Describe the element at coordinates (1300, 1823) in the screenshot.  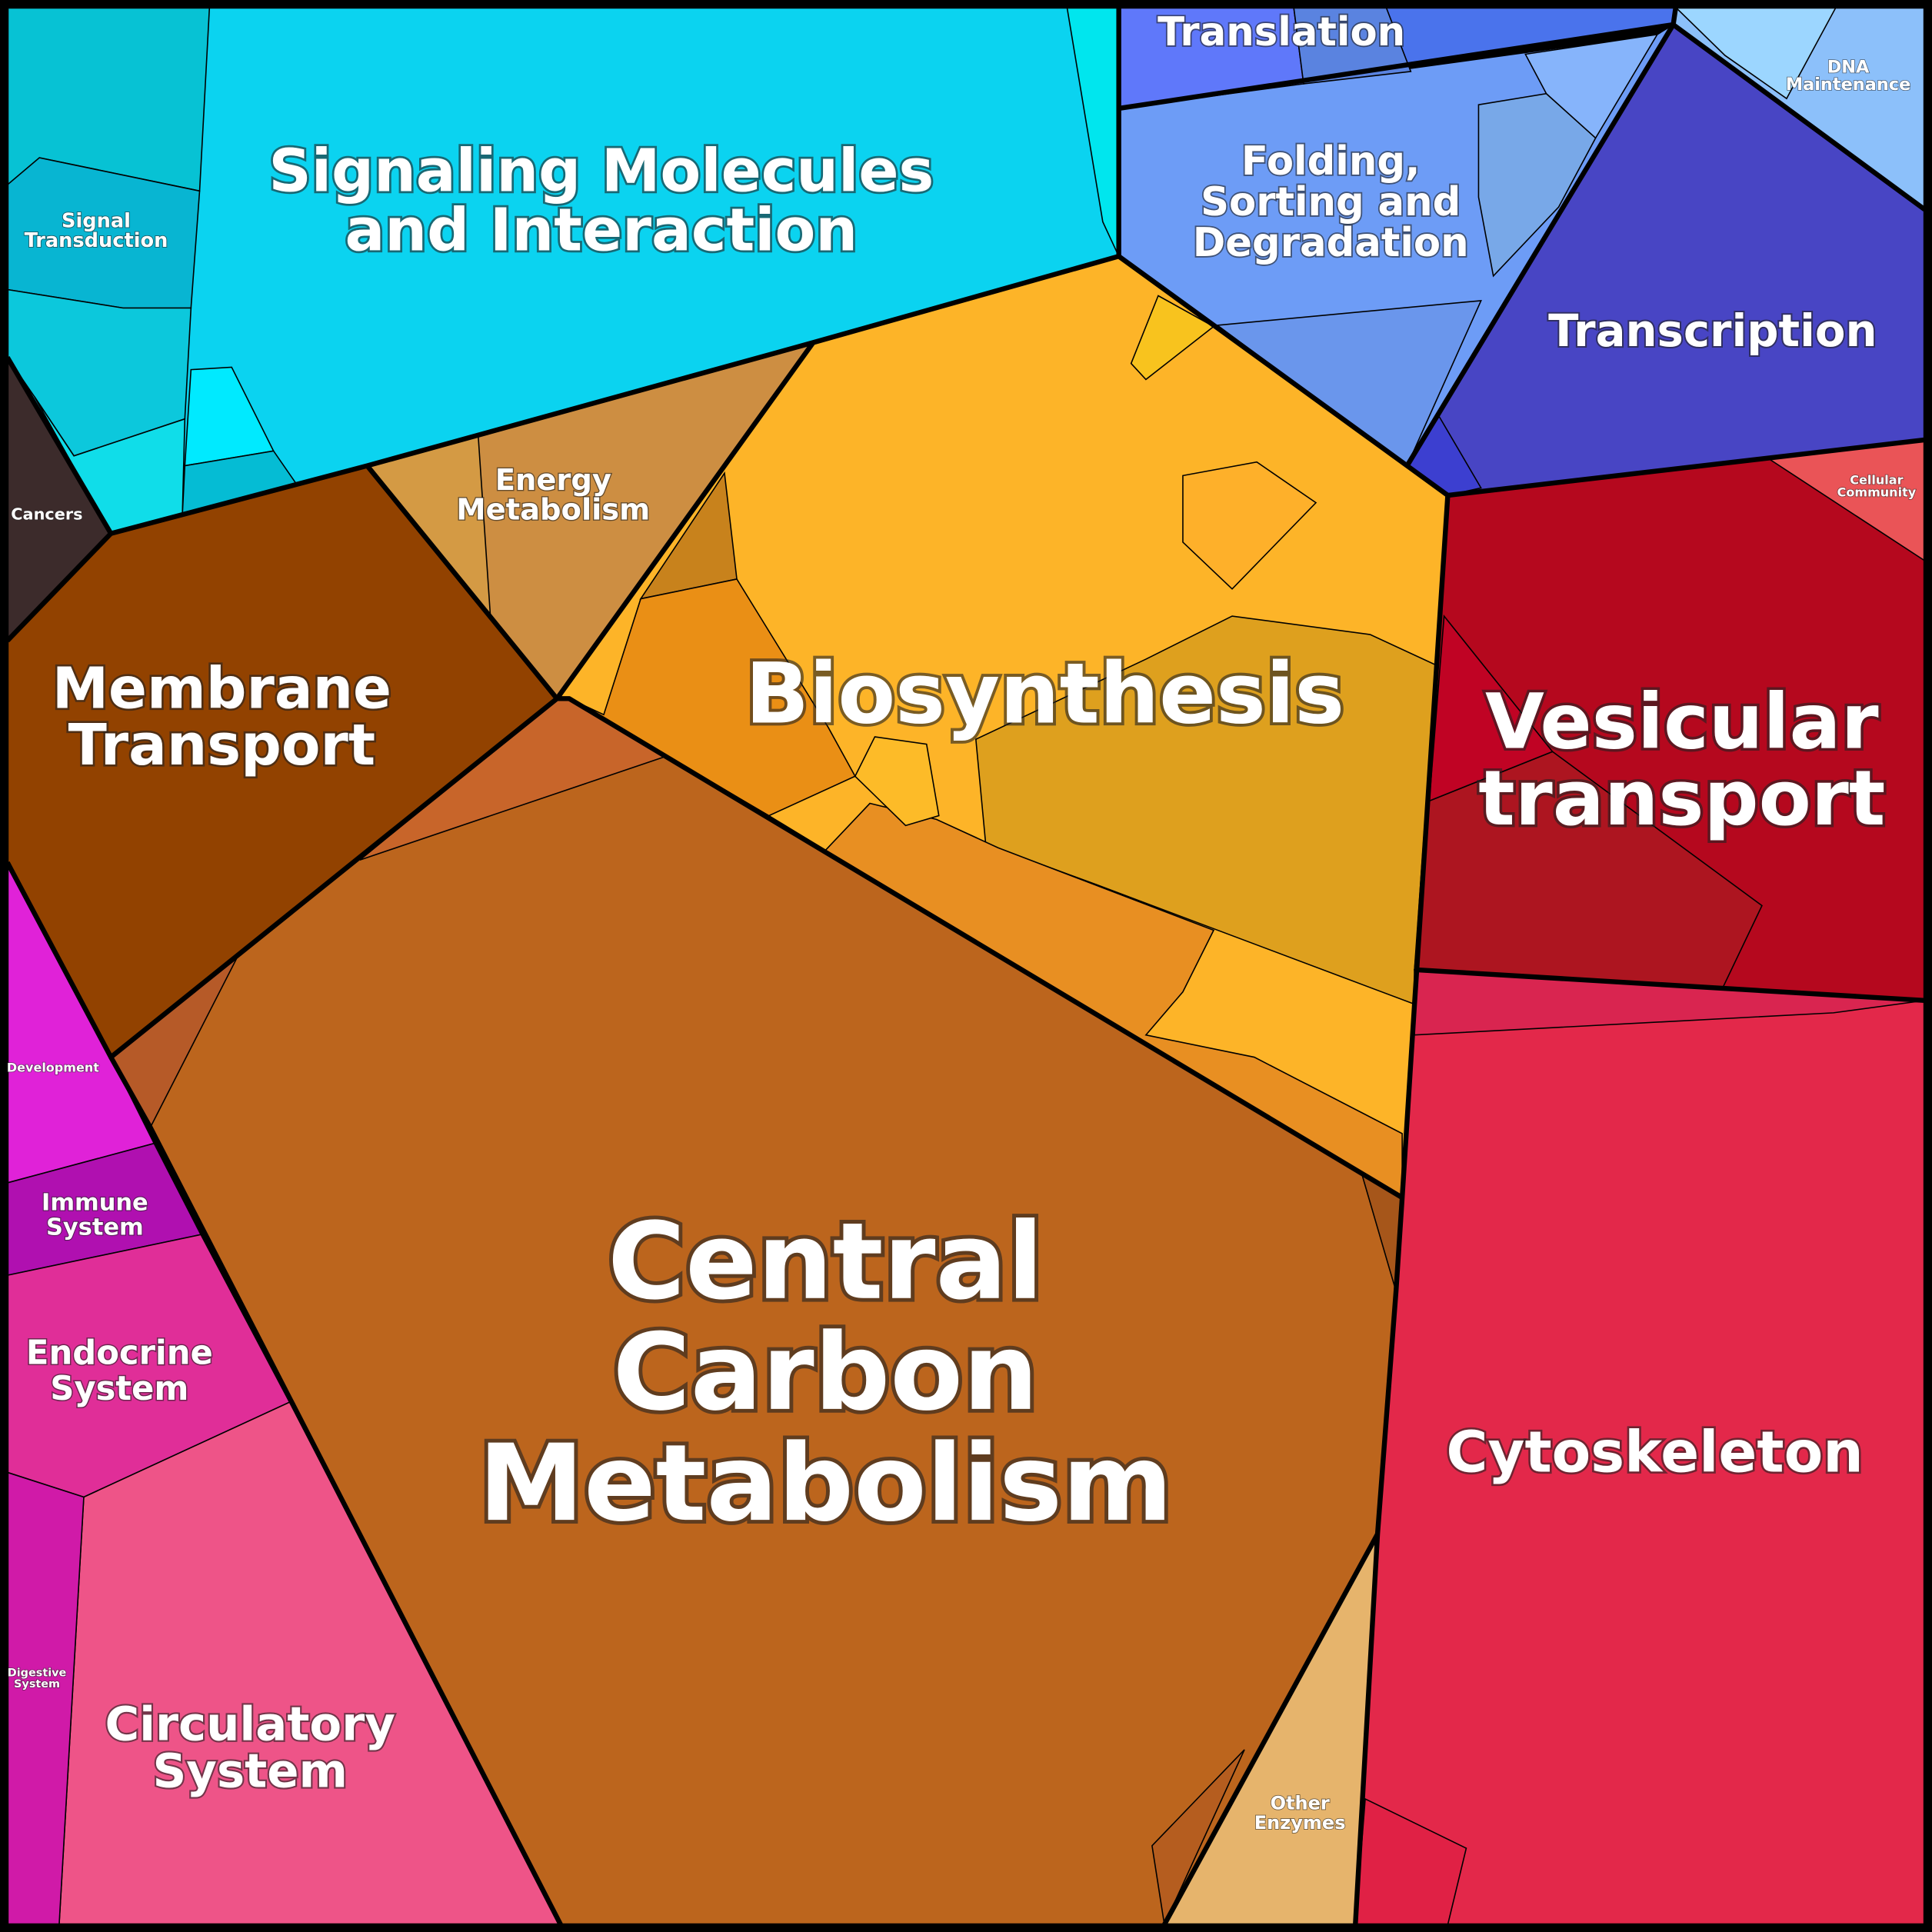
I see `region-label: Enzymes` at that location.